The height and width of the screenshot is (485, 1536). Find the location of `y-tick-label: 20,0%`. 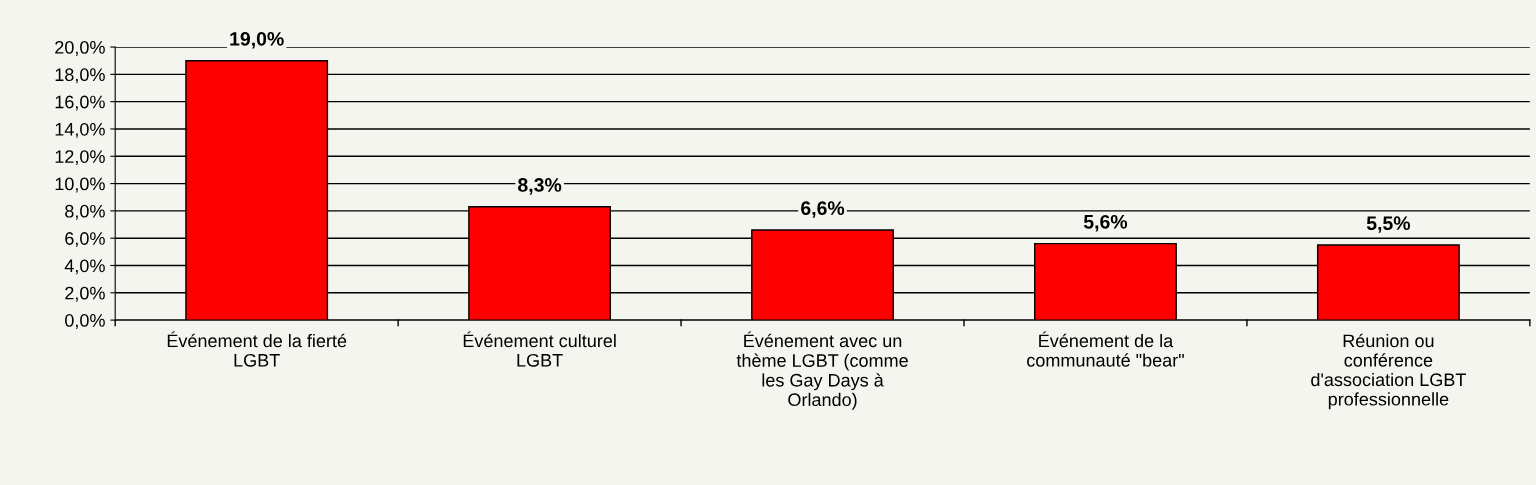

y-tick-label: 20,0% is located at coordinates (80, 48).